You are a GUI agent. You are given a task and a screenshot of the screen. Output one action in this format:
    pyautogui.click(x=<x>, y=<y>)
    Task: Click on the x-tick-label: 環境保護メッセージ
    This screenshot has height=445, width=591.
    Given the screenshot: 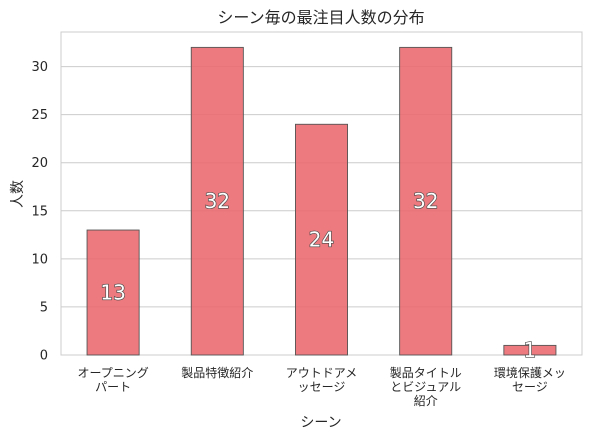 What is the action you would take?
    pyautogui.click(x=530, y=379)
    